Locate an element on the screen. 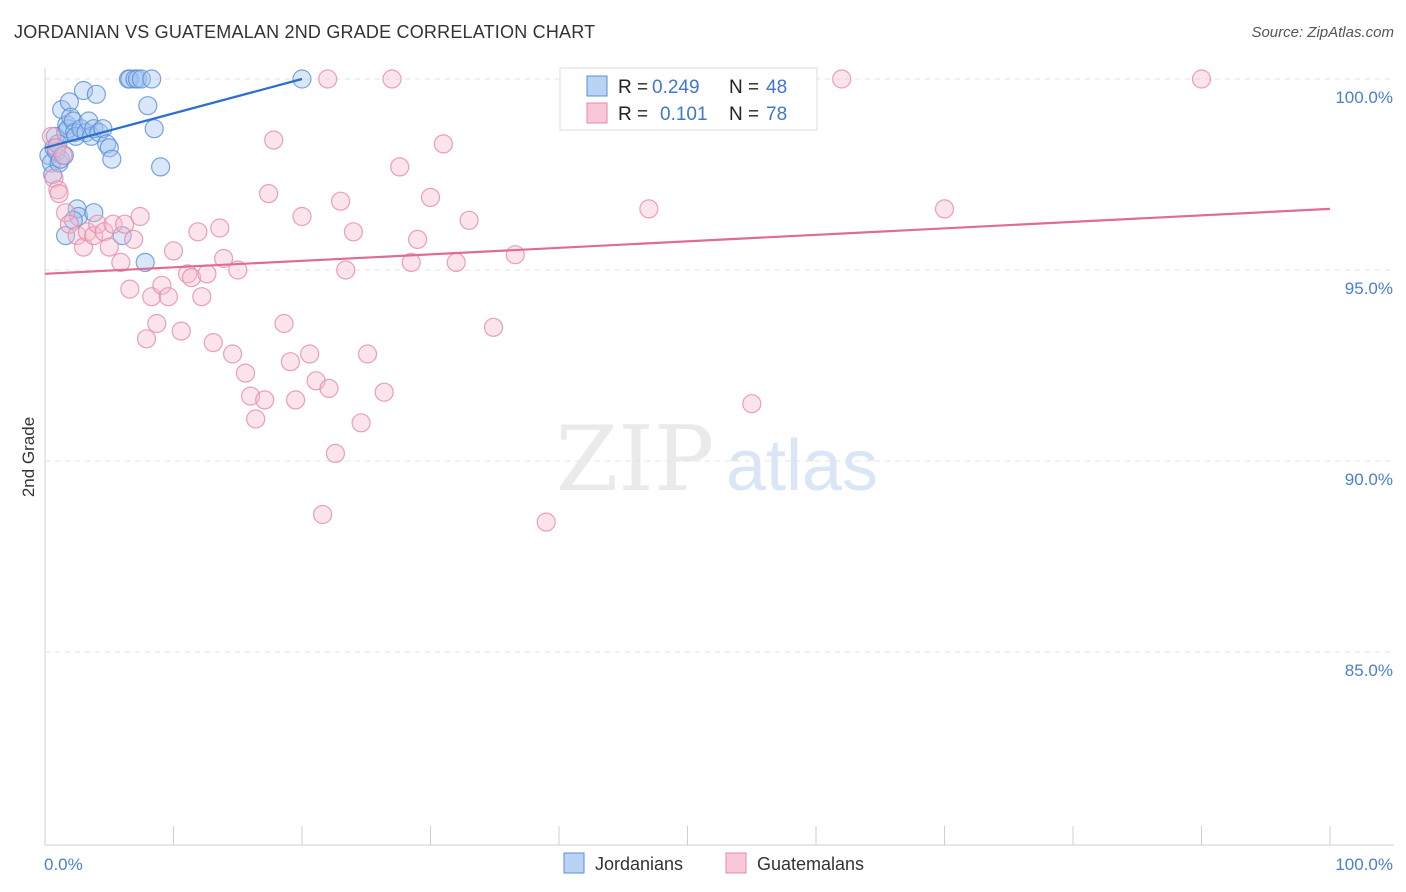 This screenshot has height=892, width=1406. watermark-atlas: atlas is located at coordinates (802, 466).